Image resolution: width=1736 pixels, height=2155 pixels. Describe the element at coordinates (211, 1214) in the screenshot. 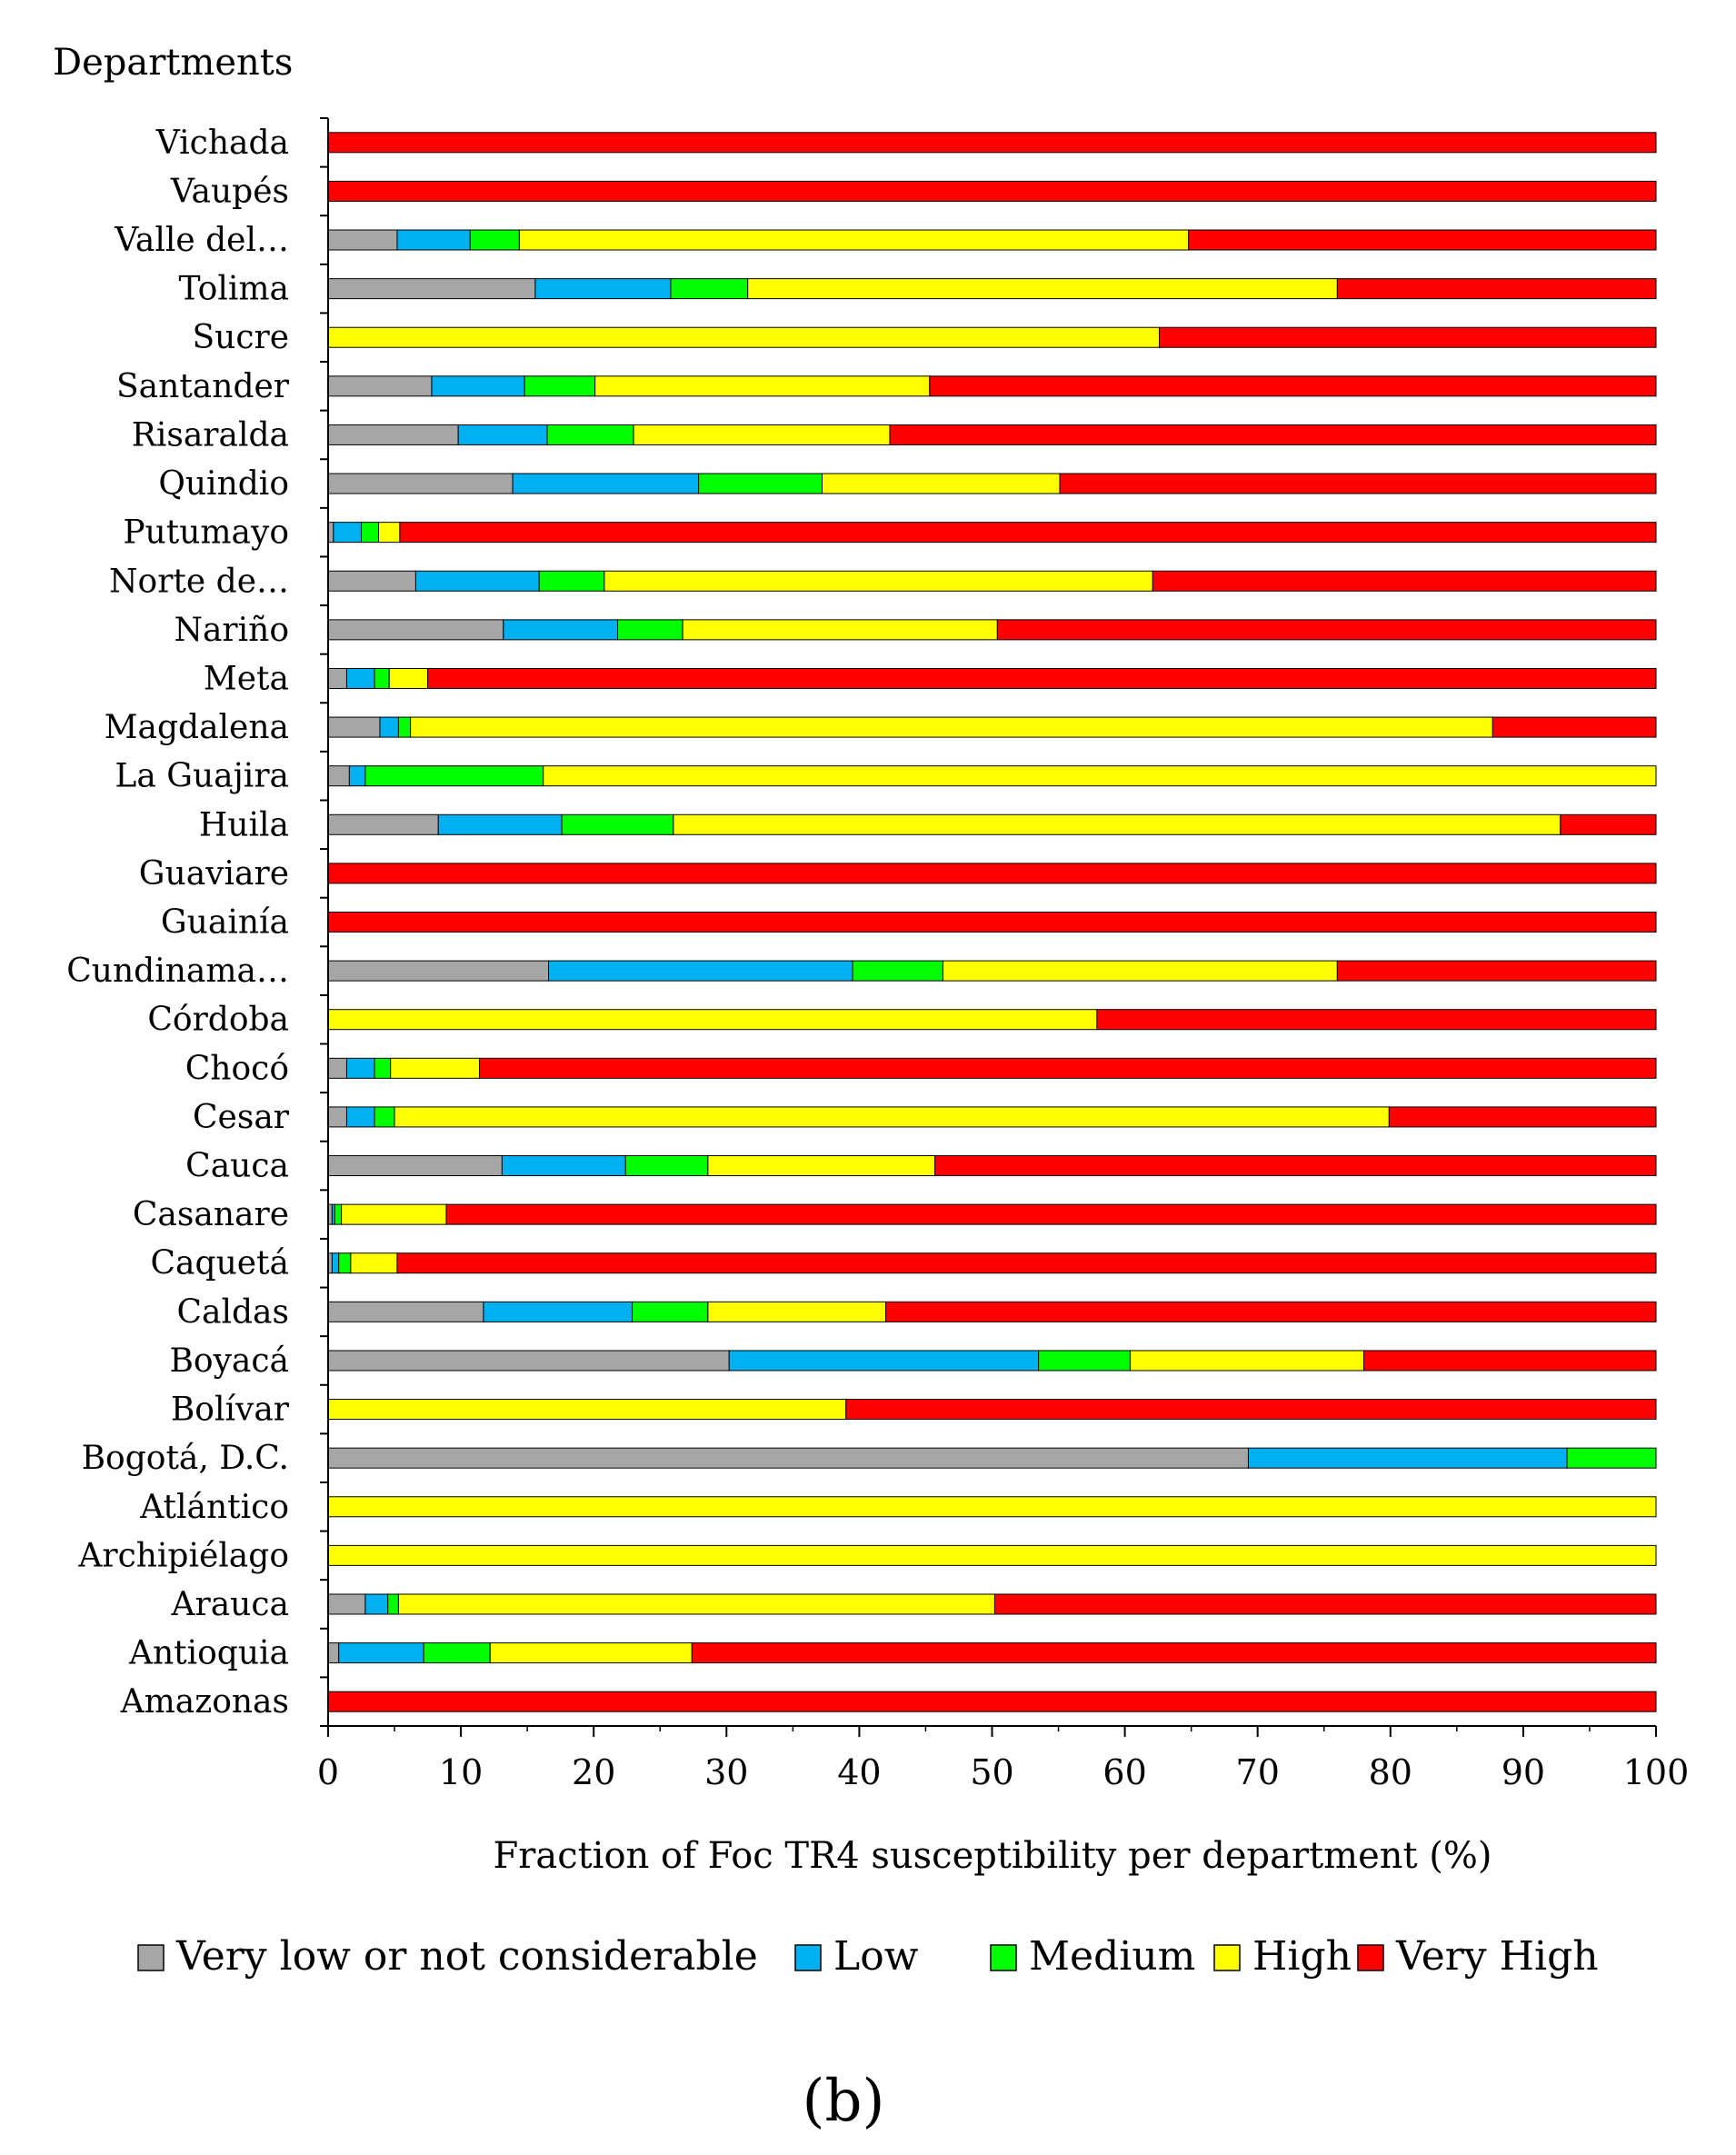

I see `category-label: Casanare` at that location.